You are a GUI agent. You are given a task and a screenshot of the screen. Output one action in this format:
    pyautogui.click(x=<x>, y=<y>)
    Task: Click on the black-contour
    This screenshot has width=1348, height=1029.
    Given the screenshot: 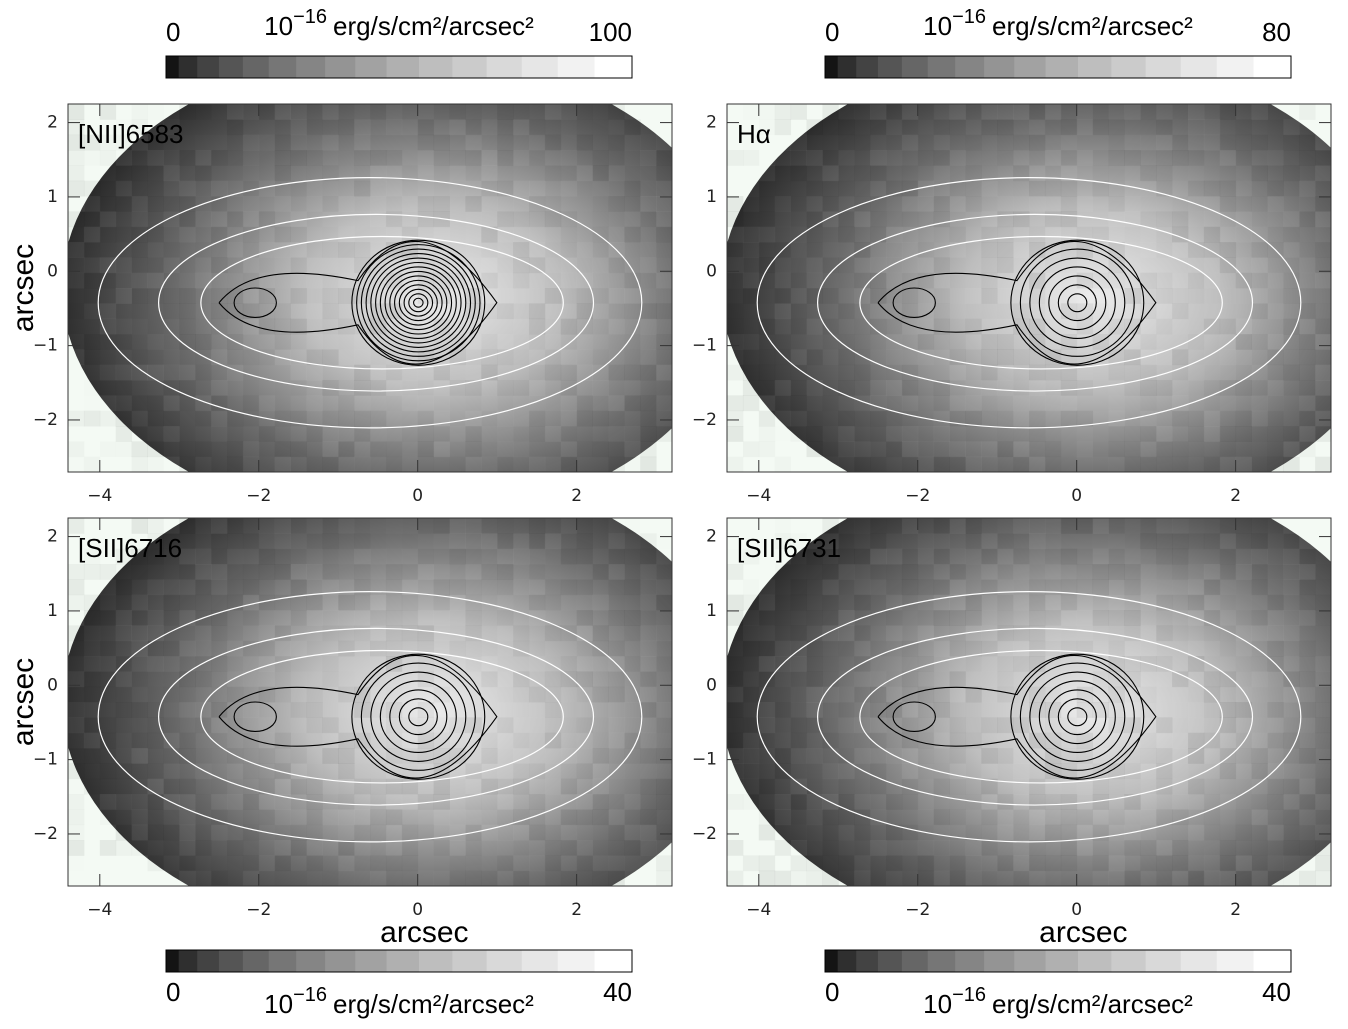 What is the action you would take?
    pyautogui.click(x=418, y=716)
    